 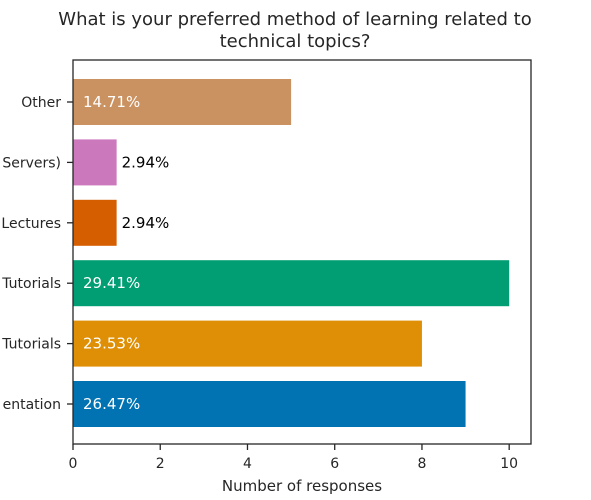 I want to click on x-tick-label: 4, so click(x=247, y=464).